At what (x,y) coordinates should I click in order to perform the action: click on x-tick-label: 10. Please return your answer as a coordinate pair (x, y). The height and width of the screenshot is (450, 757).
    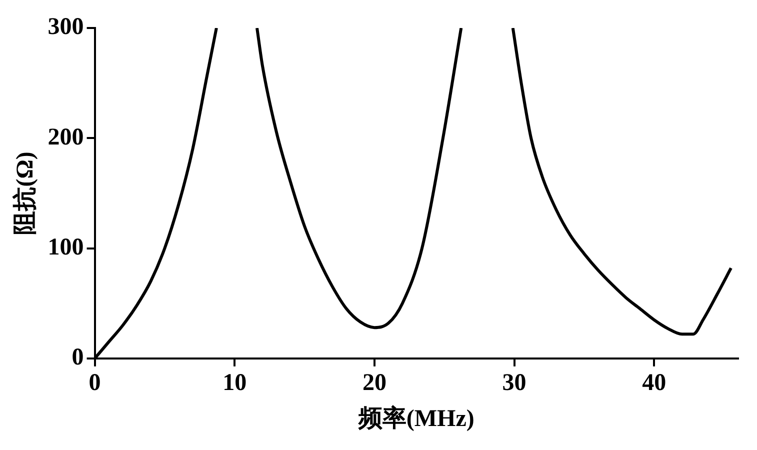
    Looking at the image, I should click on (234, 383).